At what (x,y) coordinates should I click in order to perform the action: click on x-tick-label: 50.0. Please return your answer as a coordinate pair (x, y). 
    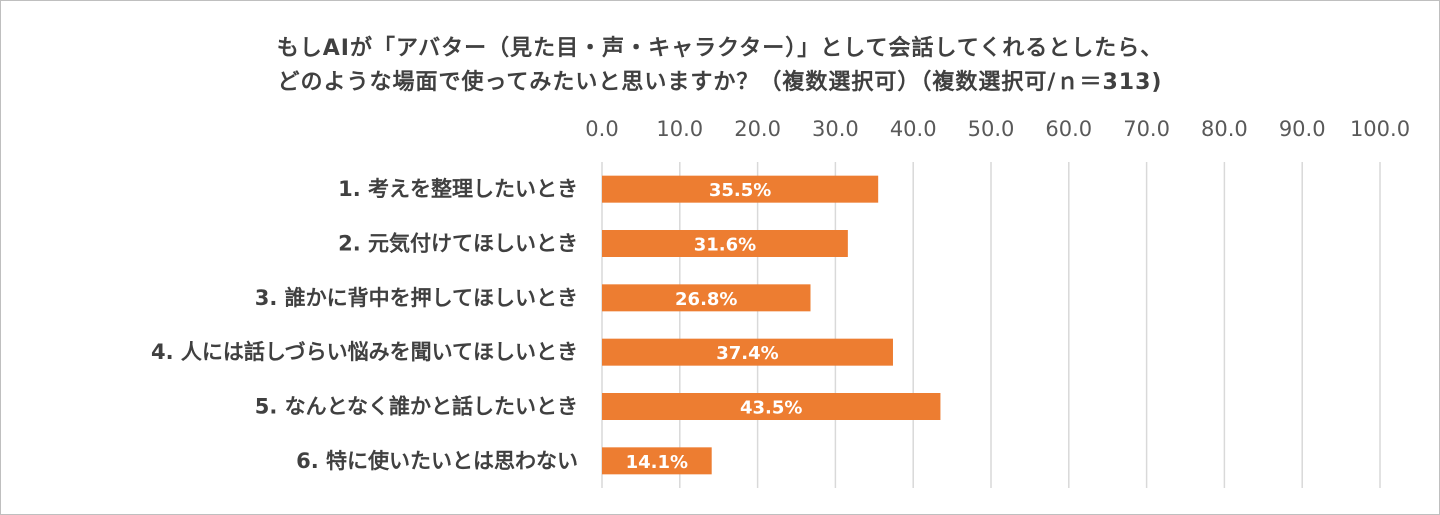
    Looking at the image, I should click on (991, 129).